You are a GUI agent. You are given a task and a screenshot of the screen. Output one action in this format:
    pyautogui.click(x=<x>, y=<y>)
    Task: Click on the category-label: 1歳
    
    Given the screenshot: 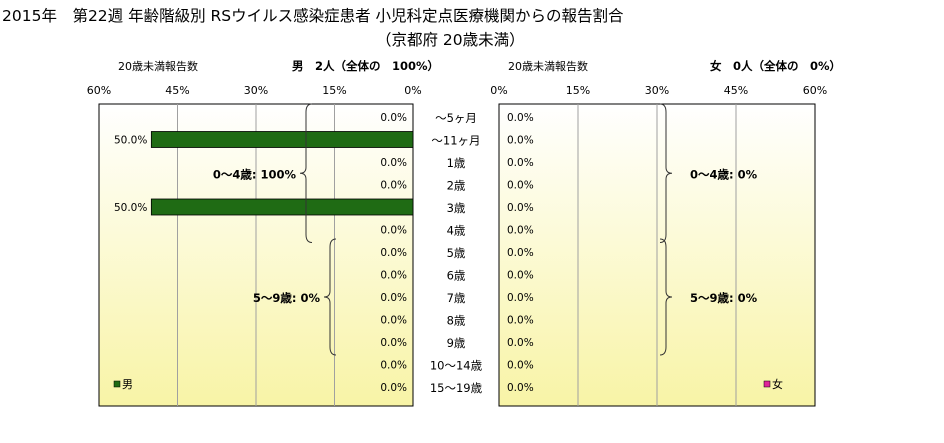 What is the action you would take?
    pyautogui.click(x=456, y=163)
    